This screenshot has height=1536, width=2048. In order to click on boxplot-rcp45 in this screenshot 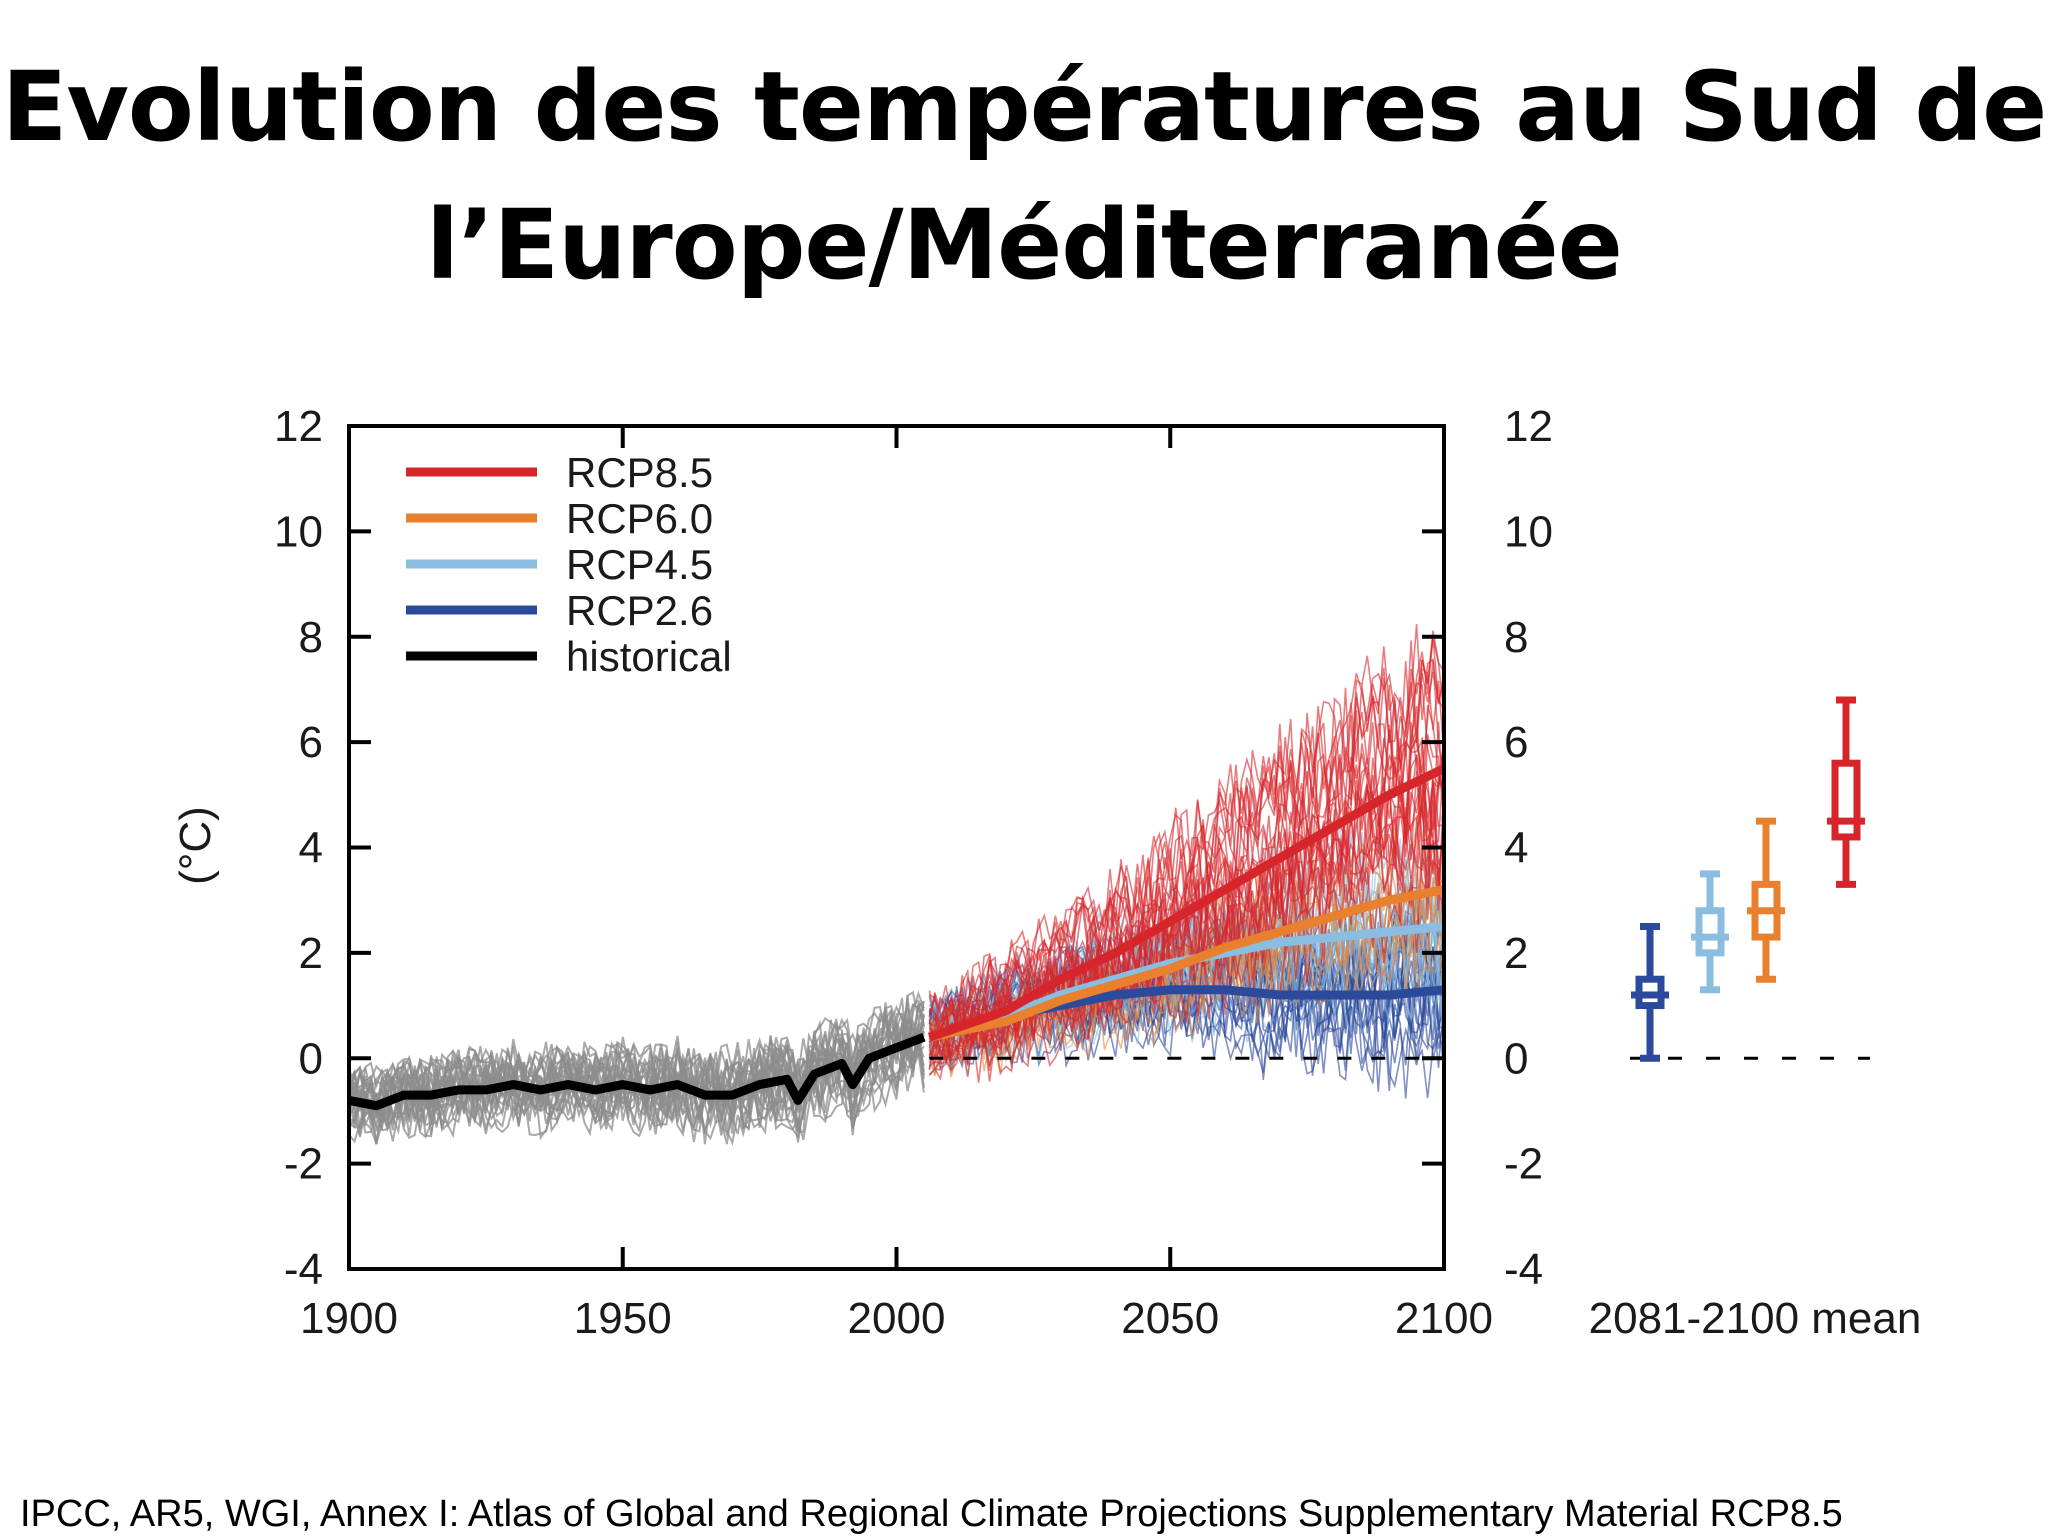, I will do `click(1710, 932)`.